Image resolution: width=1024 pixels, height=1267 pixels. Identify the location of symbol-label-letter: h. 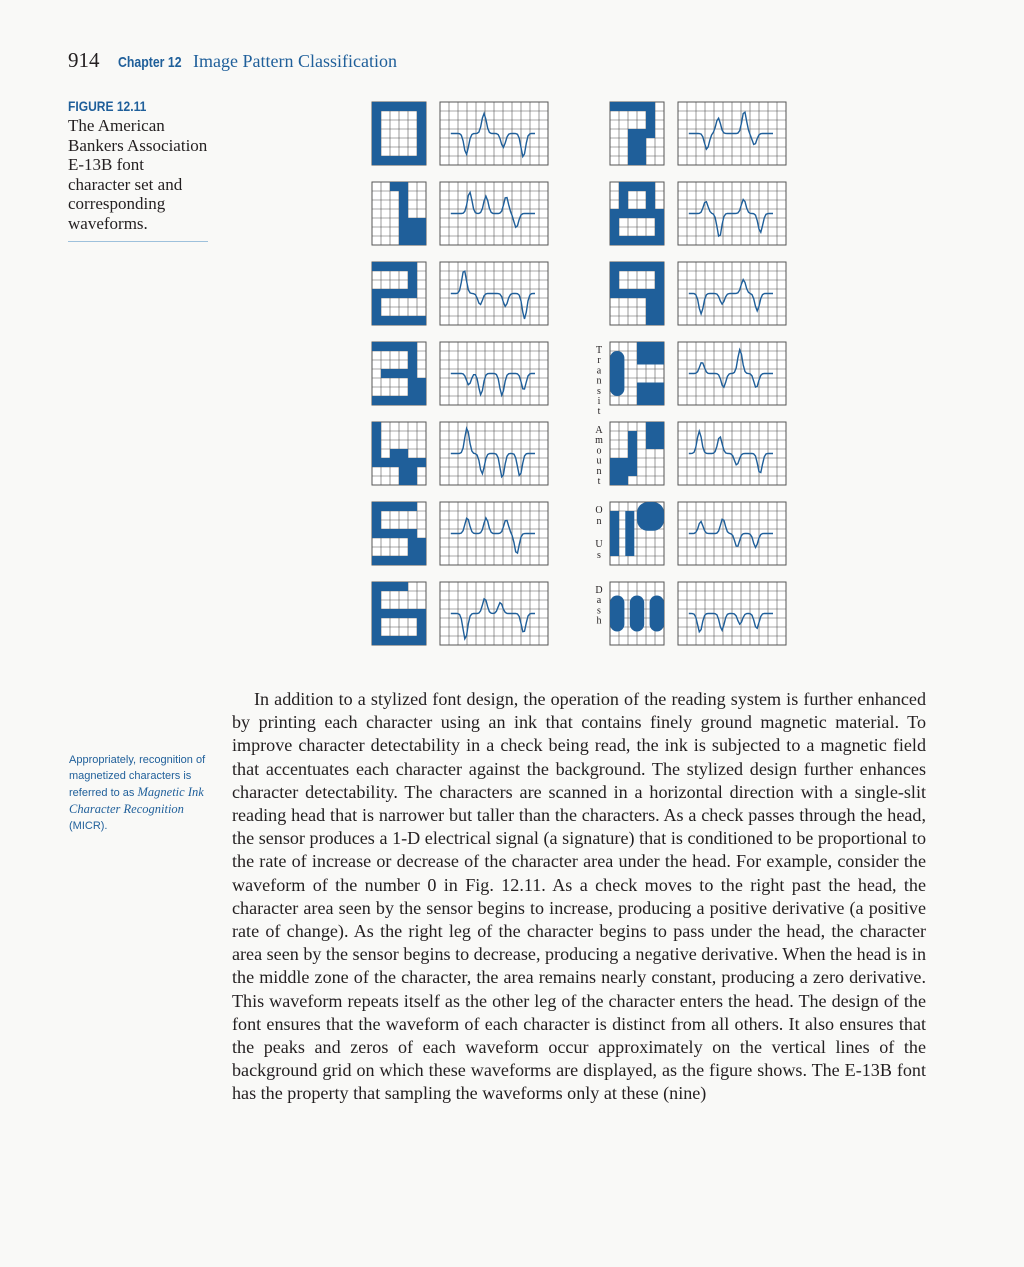
(599, 621).